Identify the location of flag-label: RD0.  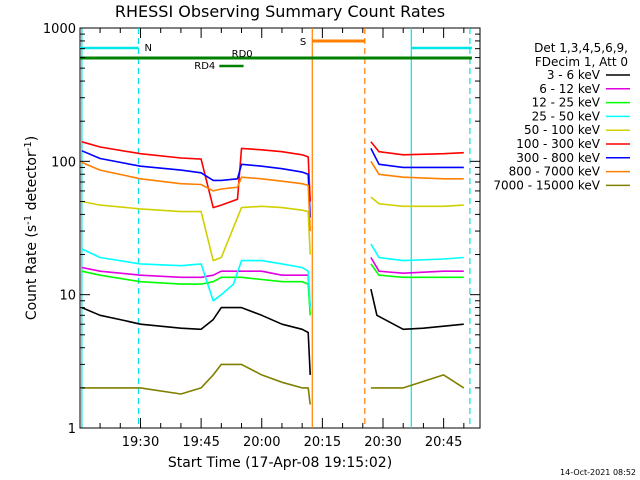
(242, 54).